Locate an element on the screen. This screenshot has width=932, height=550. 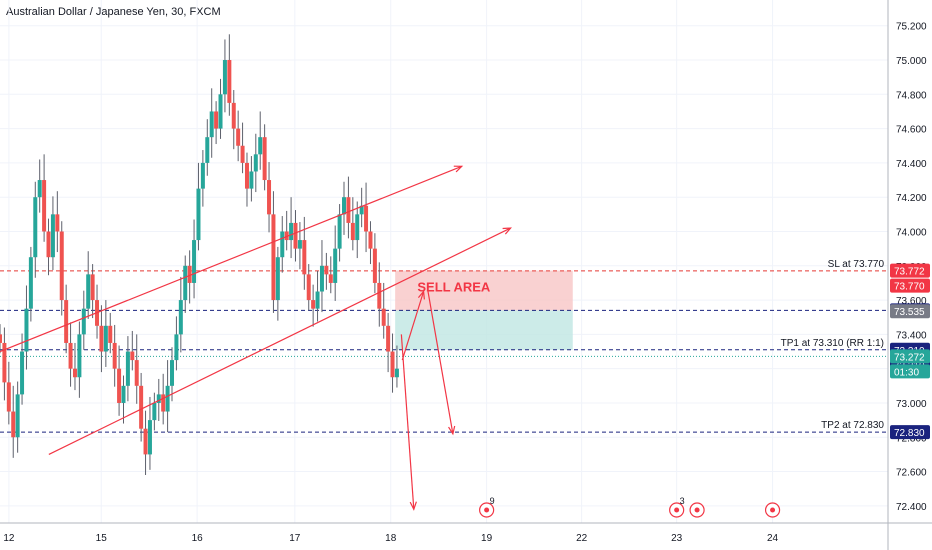
projection-arrow-up is located at coordinates (413, 326).